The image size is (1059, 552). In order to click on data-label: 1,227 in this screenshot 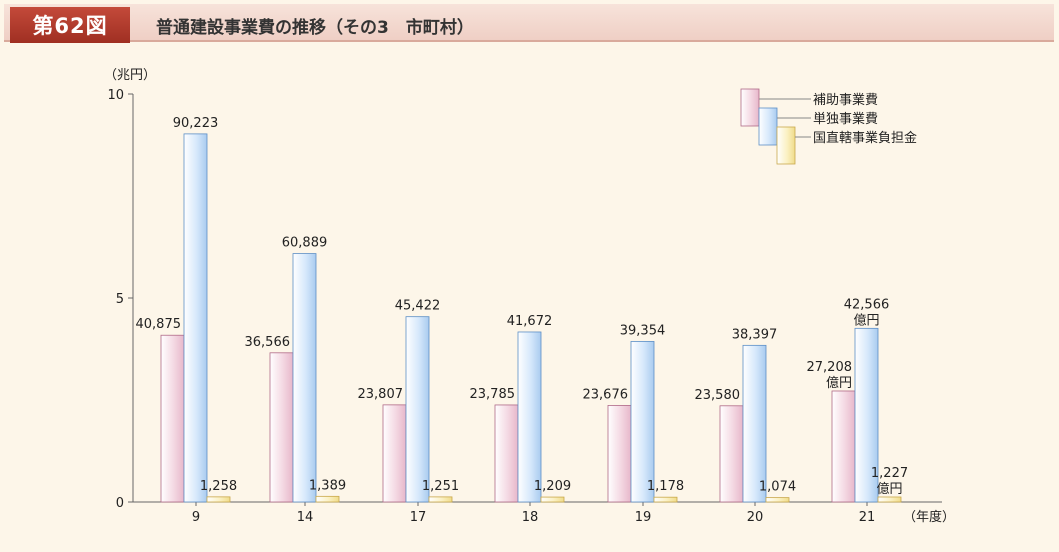, I will do `click(889, 473)`.